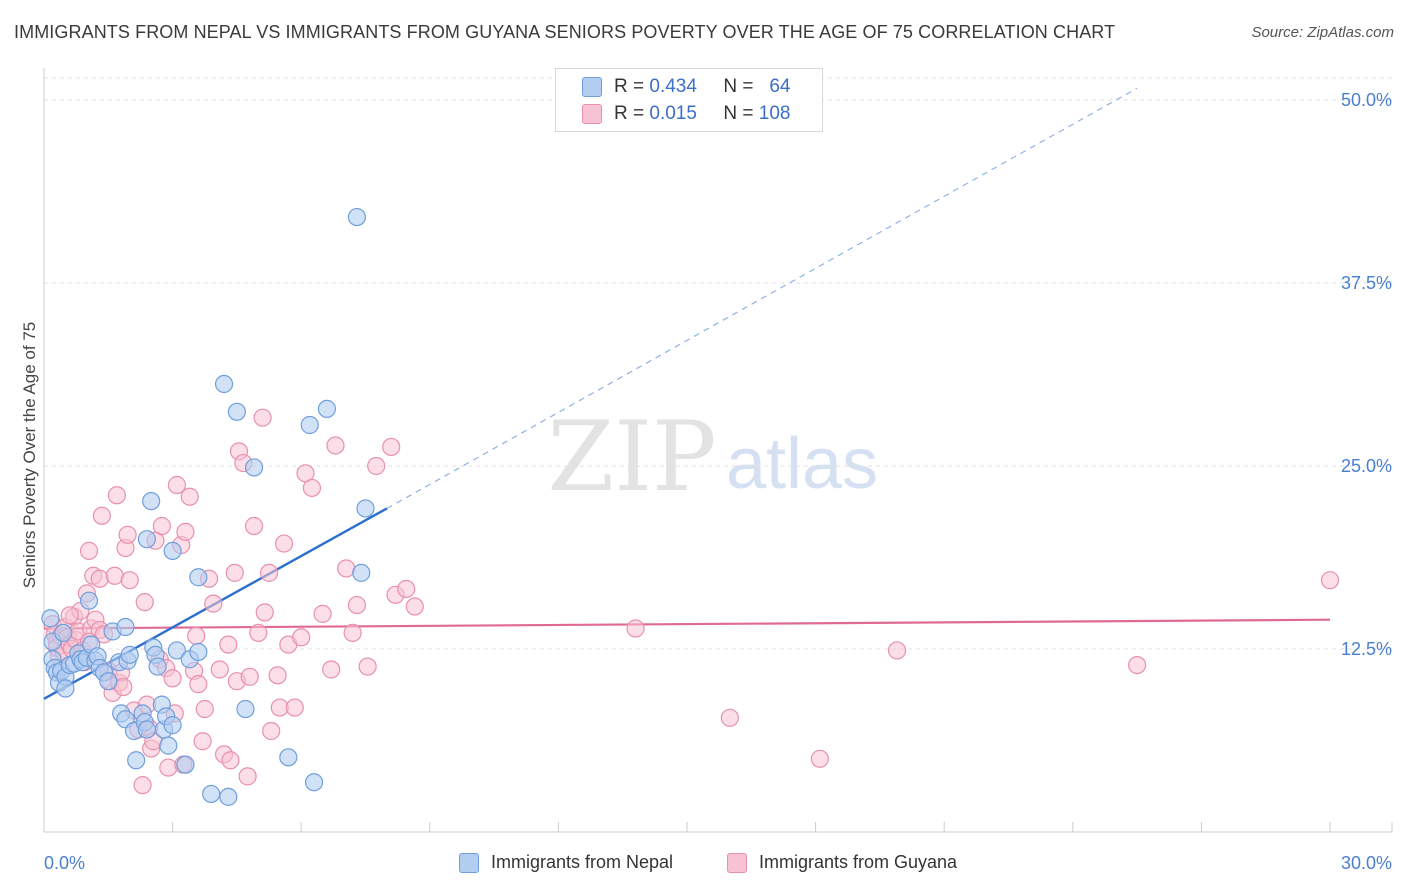 The width and height of the screenshot is (1406, 892). What do you see at coordinates (1366, 283) in the screenshot?
I see `y-tick-label: 37.5%` at bounding box center [1366, 283].